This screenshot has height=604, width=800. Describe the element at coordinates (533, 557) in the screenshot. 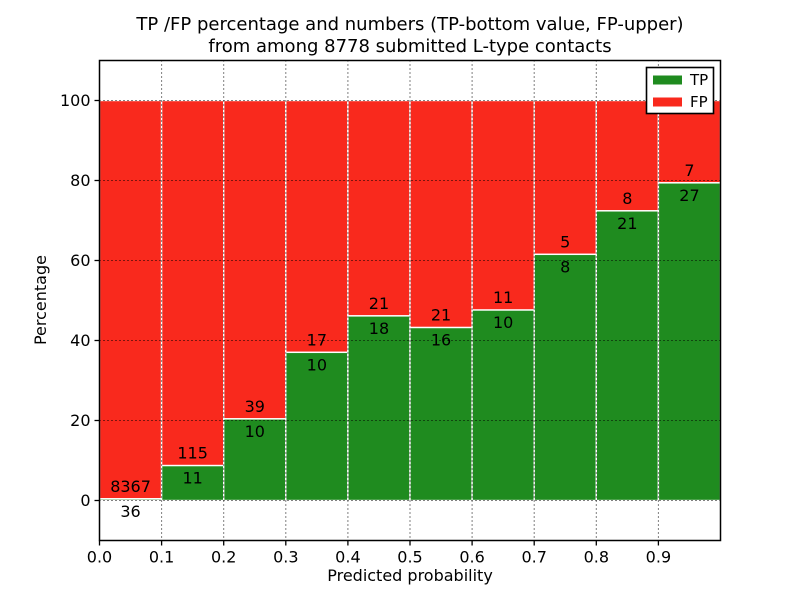

I see `x-tick-label: 0.7` at that location.